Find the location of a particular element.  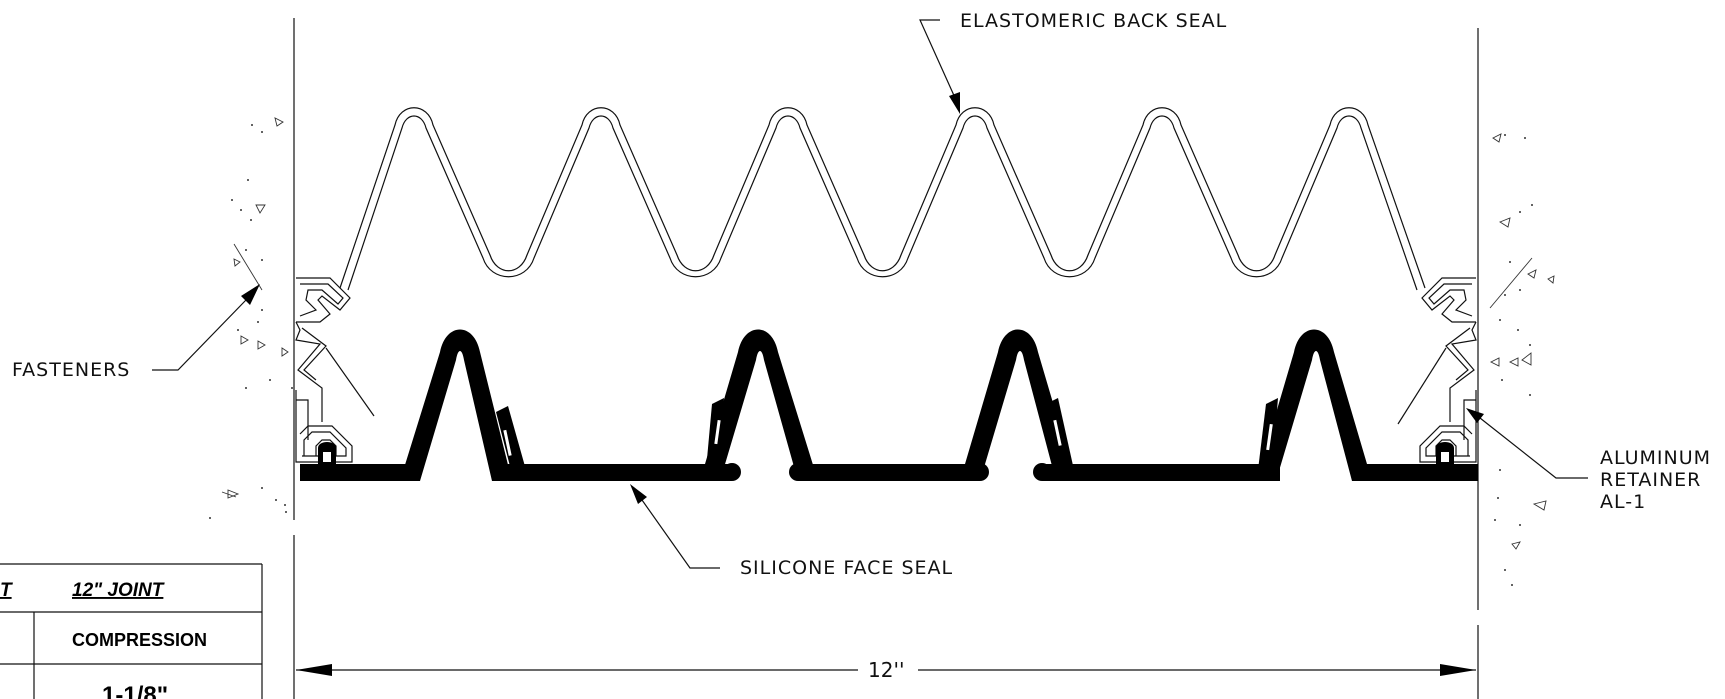

label-elastomeric-back-seal: ELASTOMERIC BACK SEAL is located at coordinates (1093, 21).